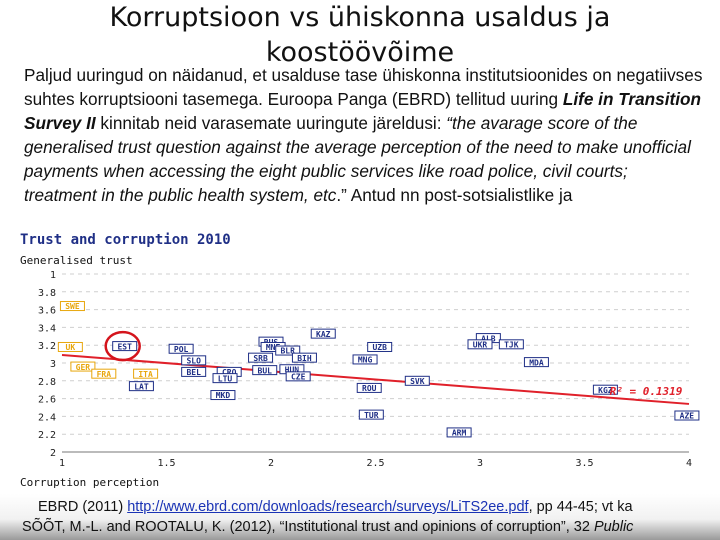 This screenshot has width=720, height=540. What do you see at coordinates (83, 507) in the screenshot?
I see `citation-prefix: EBRD (2011)` at bounding box center [83, 507].